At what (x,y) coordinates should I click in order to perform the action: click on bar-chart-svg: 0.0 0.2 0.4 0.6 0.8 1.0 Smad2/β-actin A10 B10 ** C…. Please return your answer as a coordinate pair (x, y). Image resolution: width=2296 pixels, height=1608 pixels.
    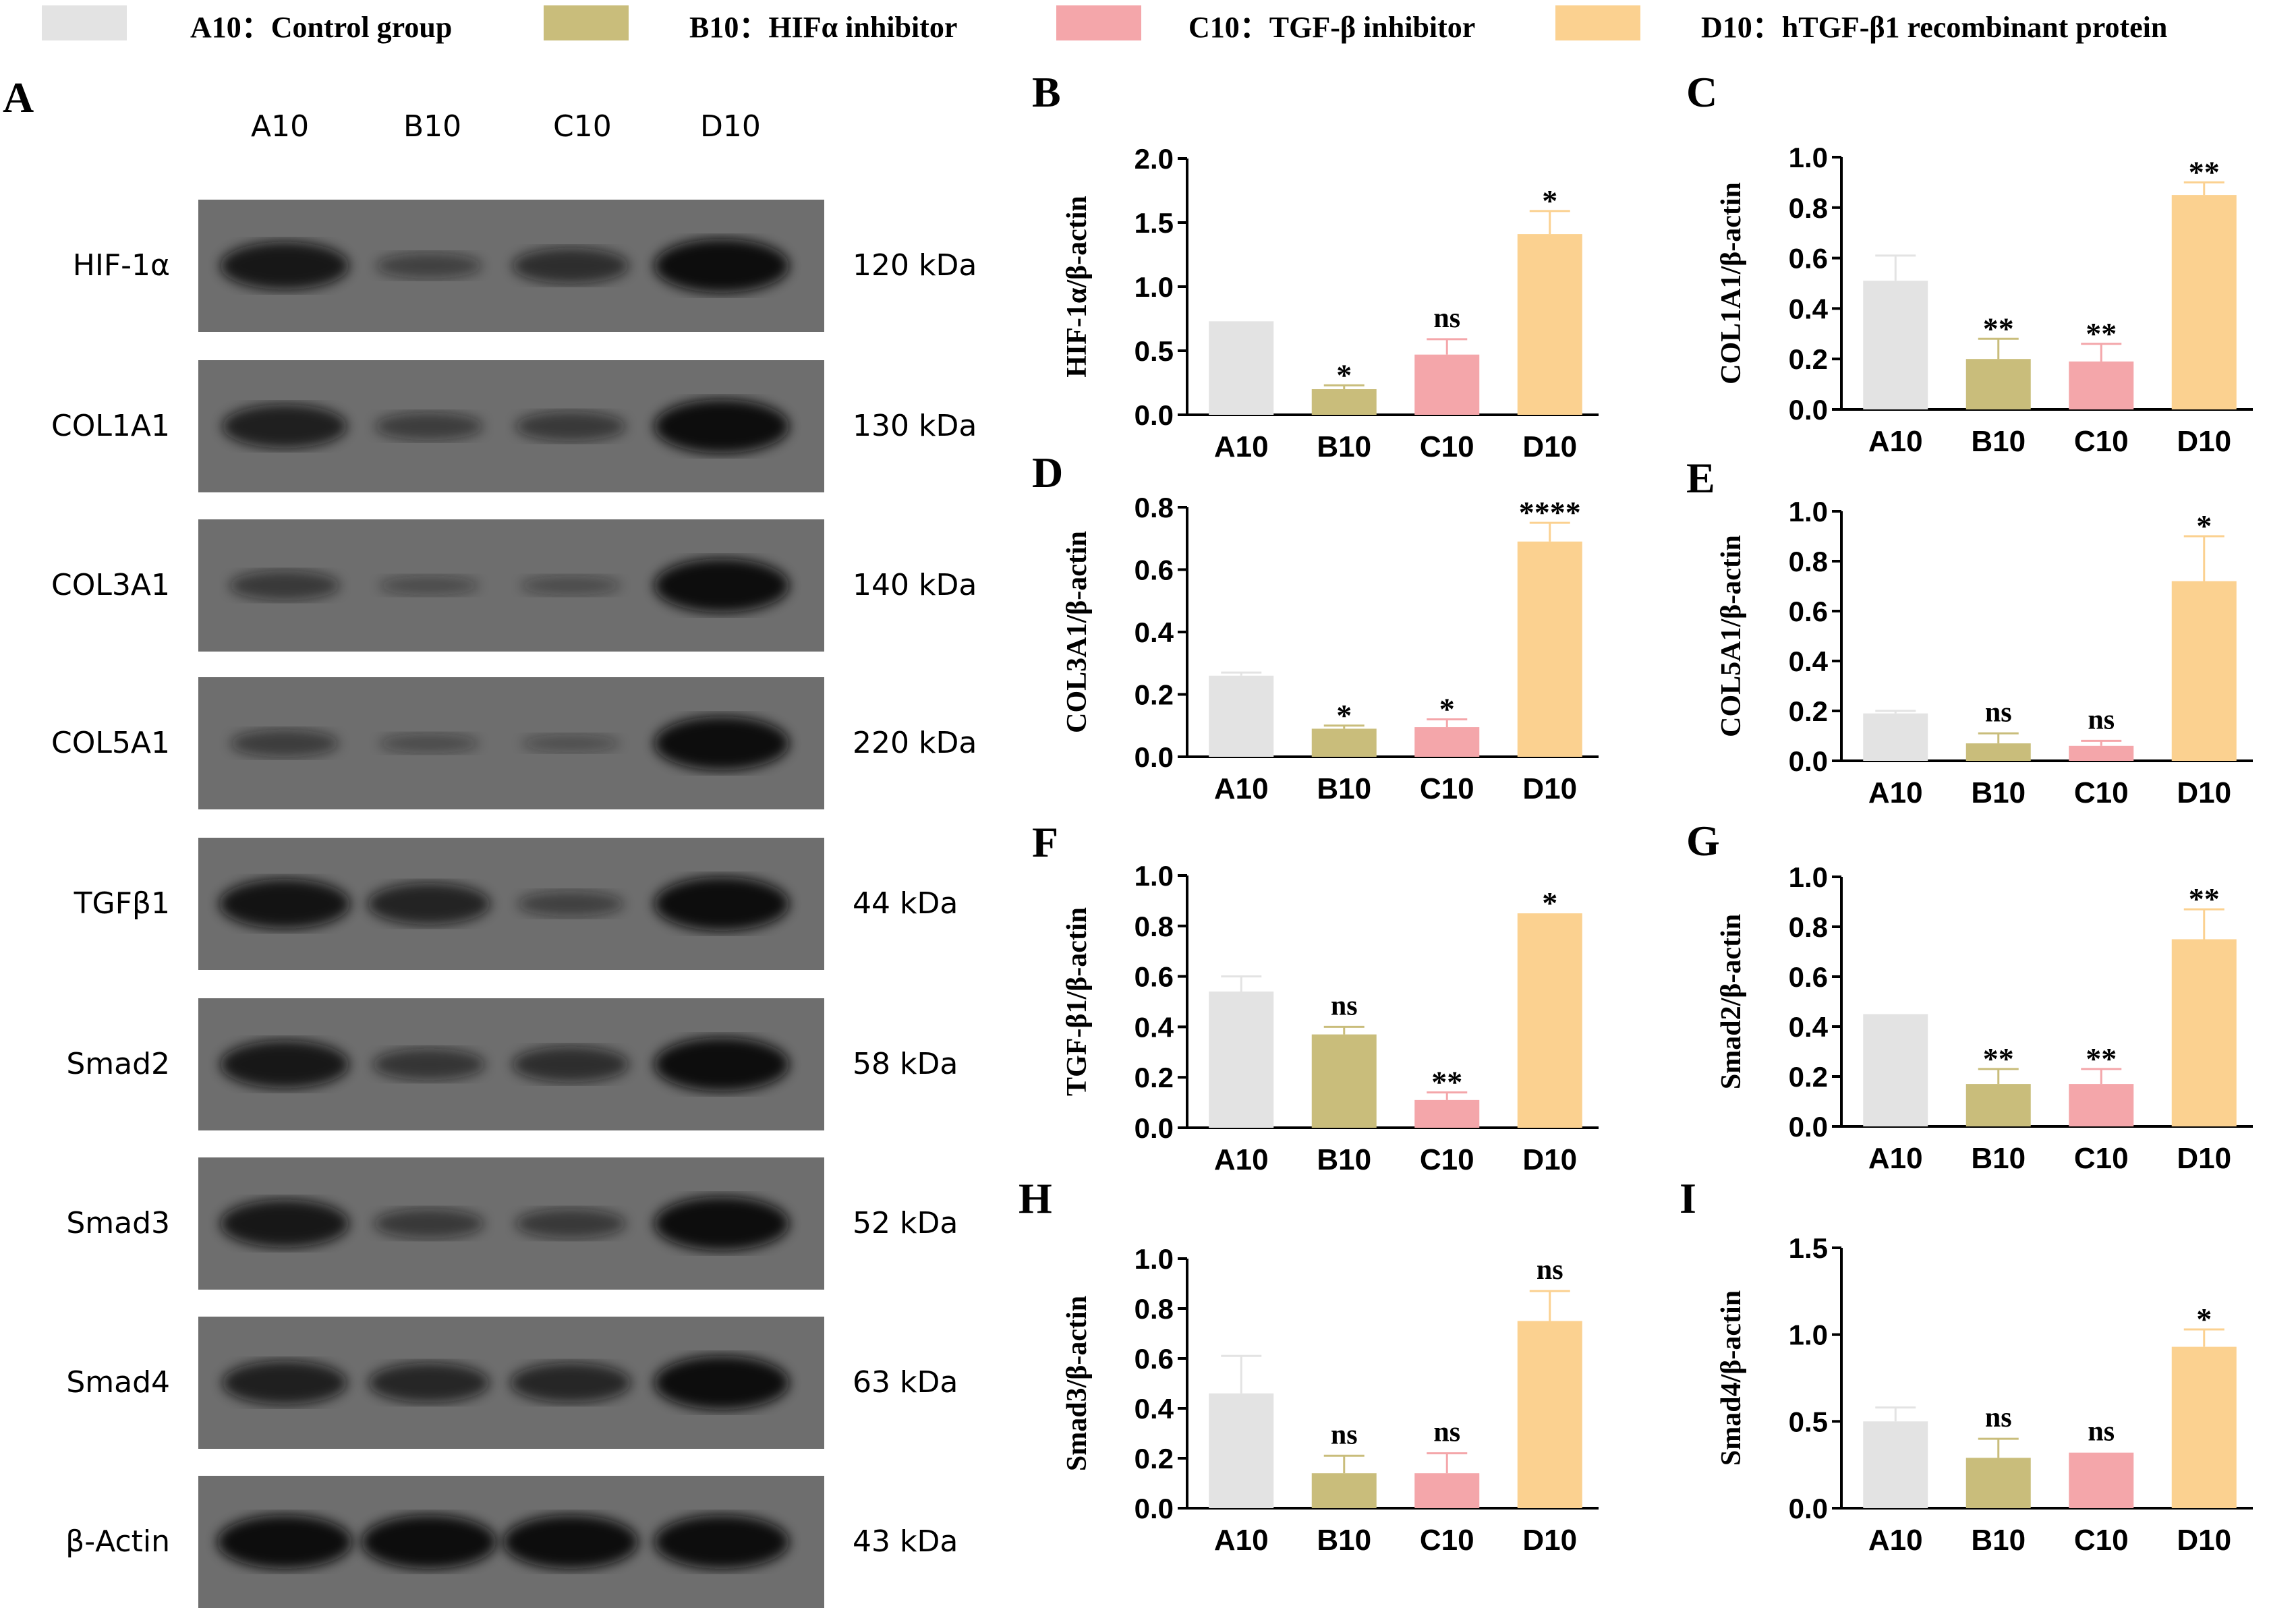
    Looking at the image, I should click on (1985, 1018).